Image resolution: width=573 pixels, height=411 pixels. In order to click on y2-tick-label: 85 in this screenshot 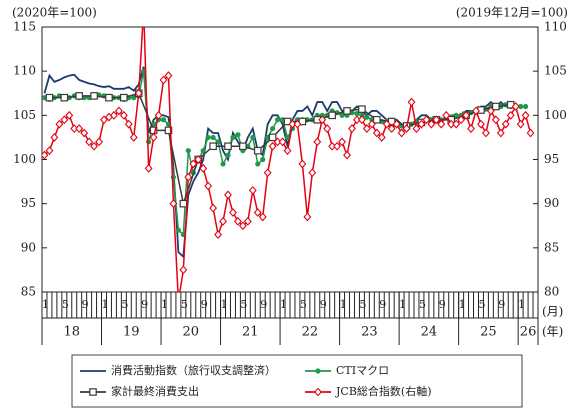, I will do `click(551, 247)`.